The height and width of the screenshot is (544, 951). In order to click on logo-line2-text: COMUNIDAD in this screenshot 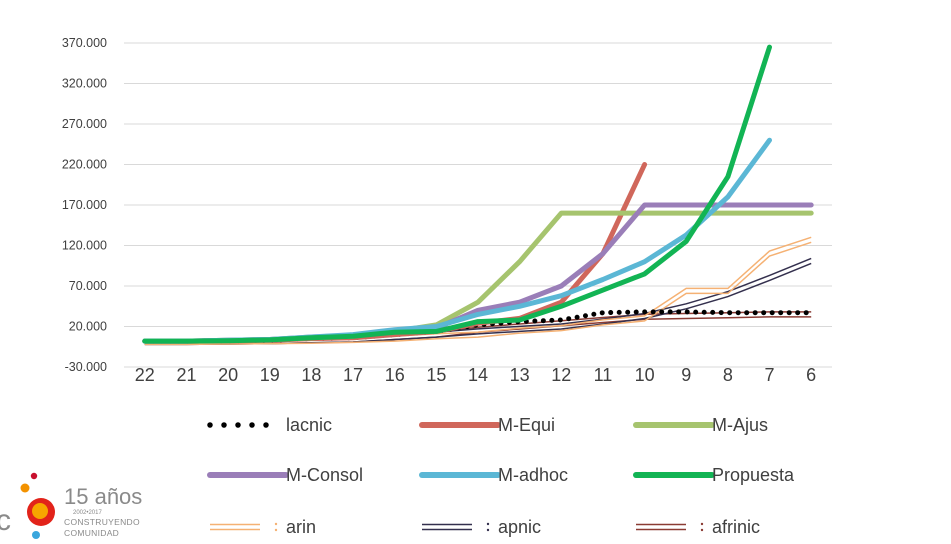, I will do `click(91, 533)`.